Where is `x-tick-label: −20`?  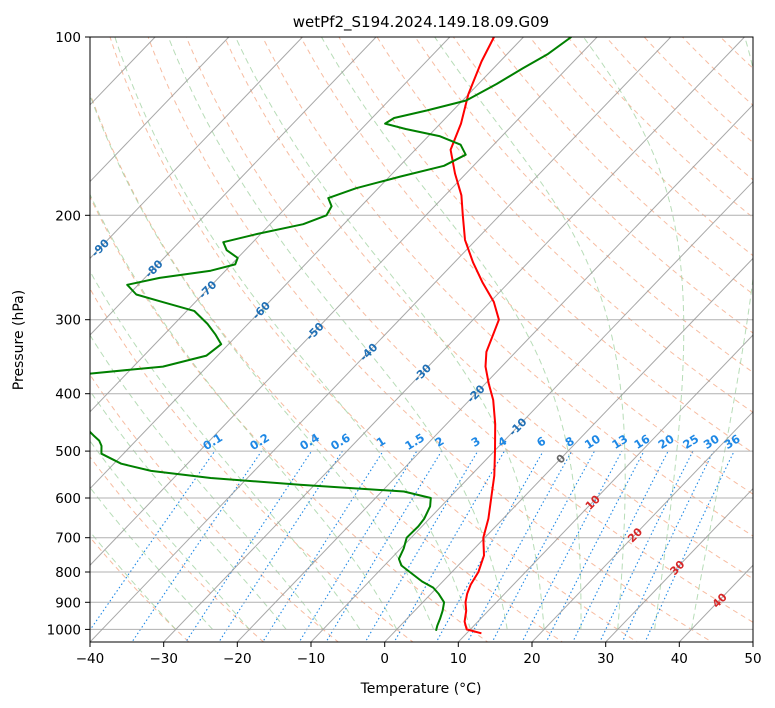
x-tick-label: −20 is located at coordinates (237, 659).